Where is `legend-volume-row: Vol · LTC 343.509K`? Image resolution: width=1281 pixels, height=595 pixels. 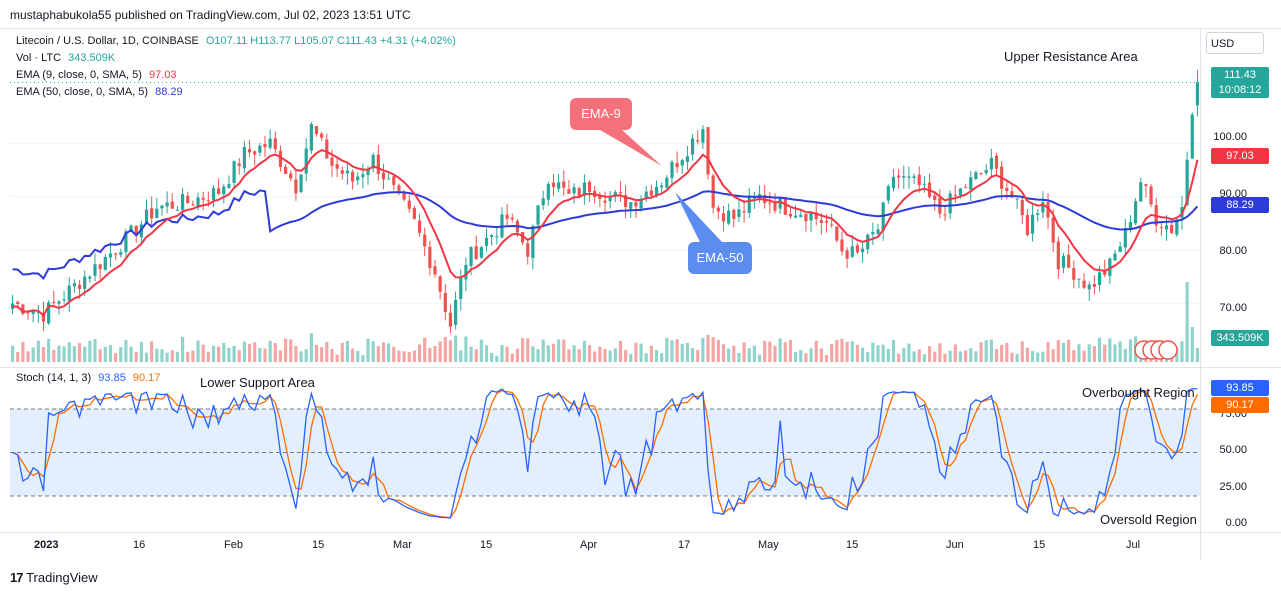 legend-volume-row: Vol · LTC 343.509K is located at coordinates (65, 58).